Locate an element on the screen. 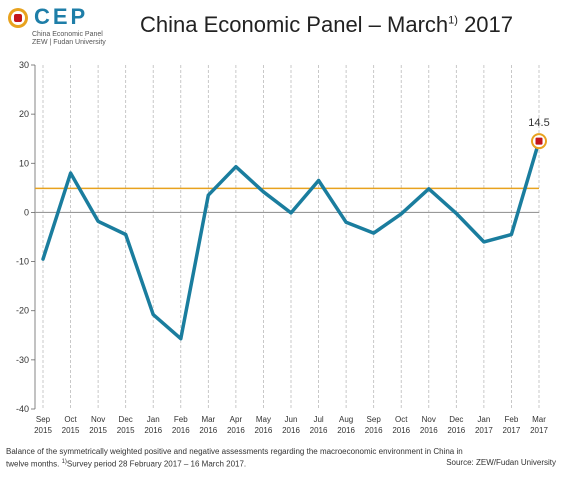 This screenshot has height=480, width=570. last-point-marker is located at coordinates (539, 141).